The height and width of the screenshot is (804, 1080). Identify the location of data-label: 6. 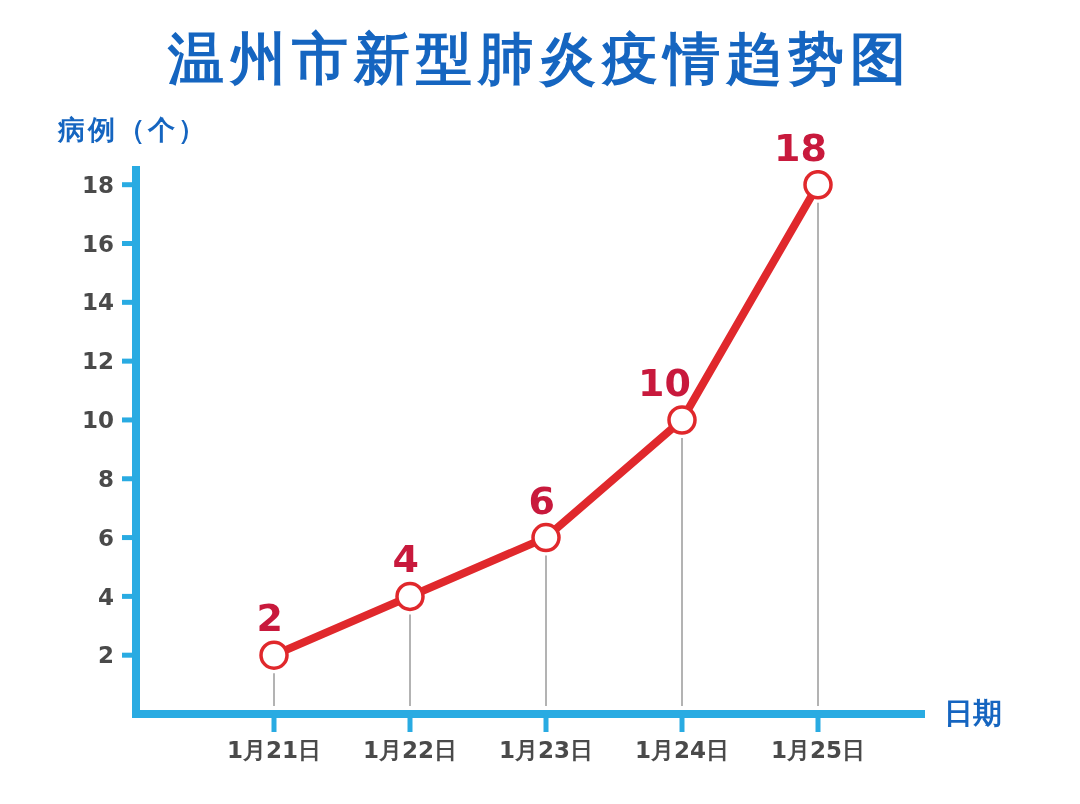
(541, 500).